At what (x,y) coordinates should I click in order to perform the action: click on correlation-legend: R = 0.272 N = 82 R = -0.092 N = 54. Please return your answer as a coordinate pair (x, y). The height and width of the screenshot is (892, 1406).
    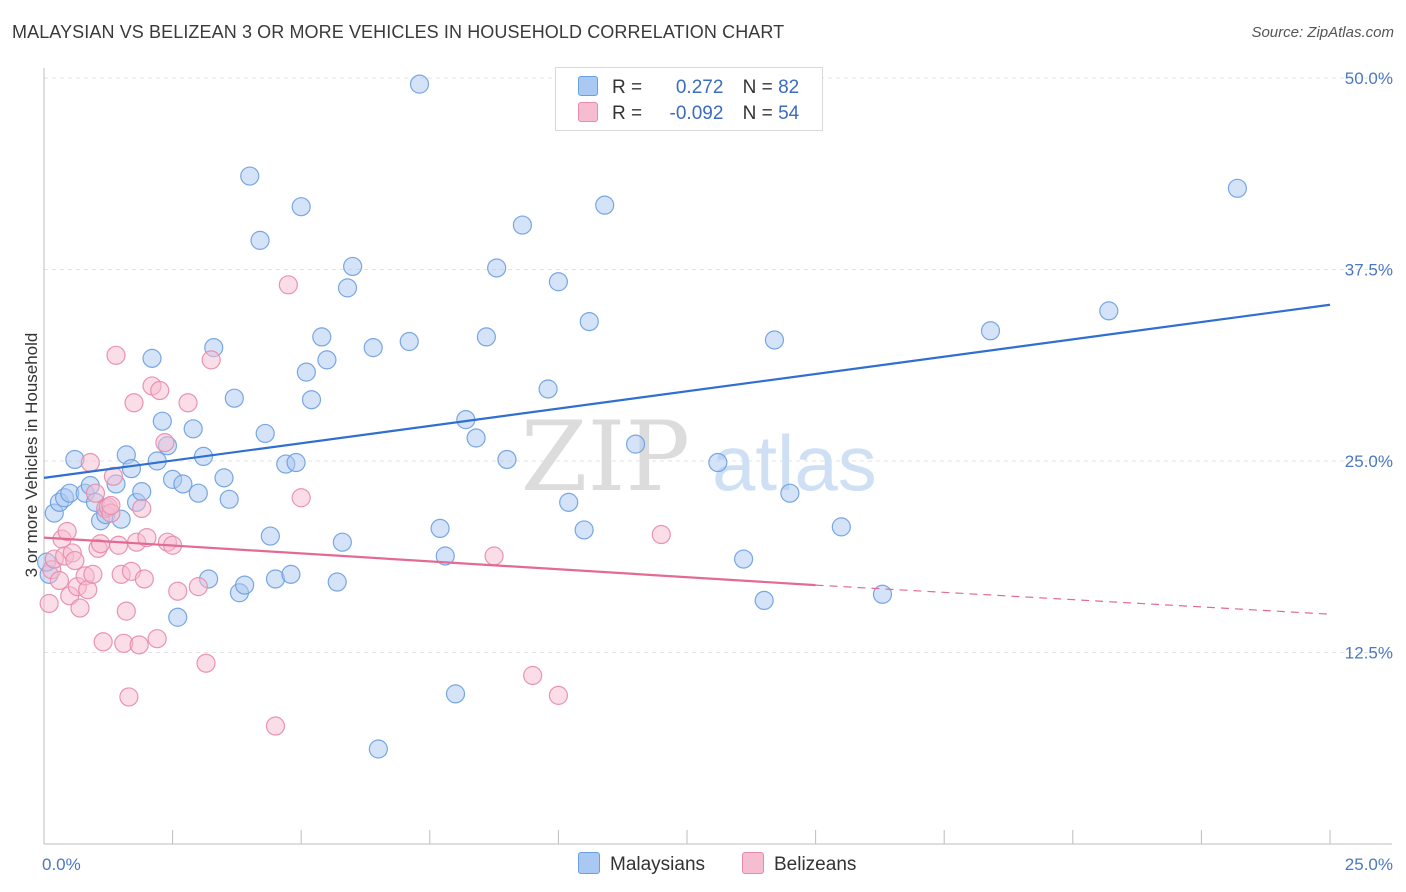
    Looking at the image, I should click on (689, 99).